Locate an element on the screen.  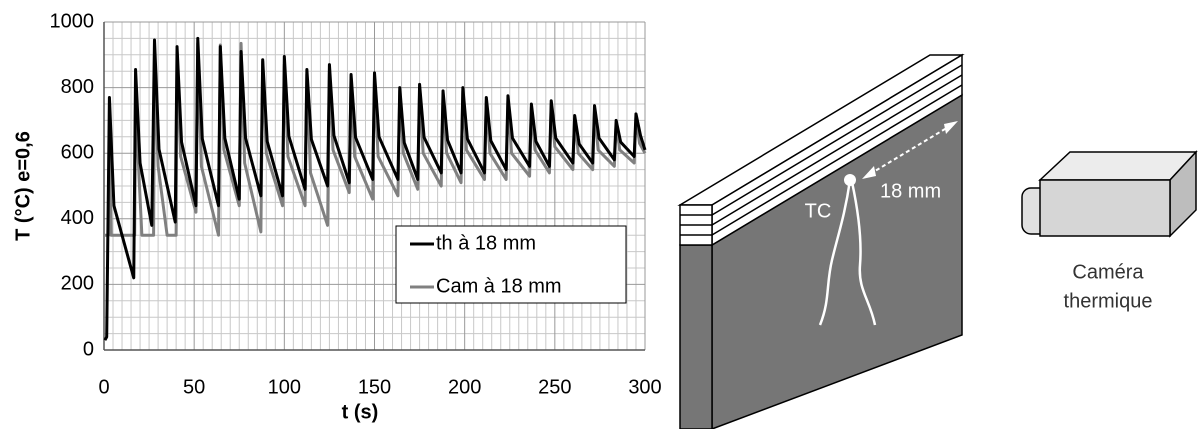
layer-lines is located at coordinates (821, 150).